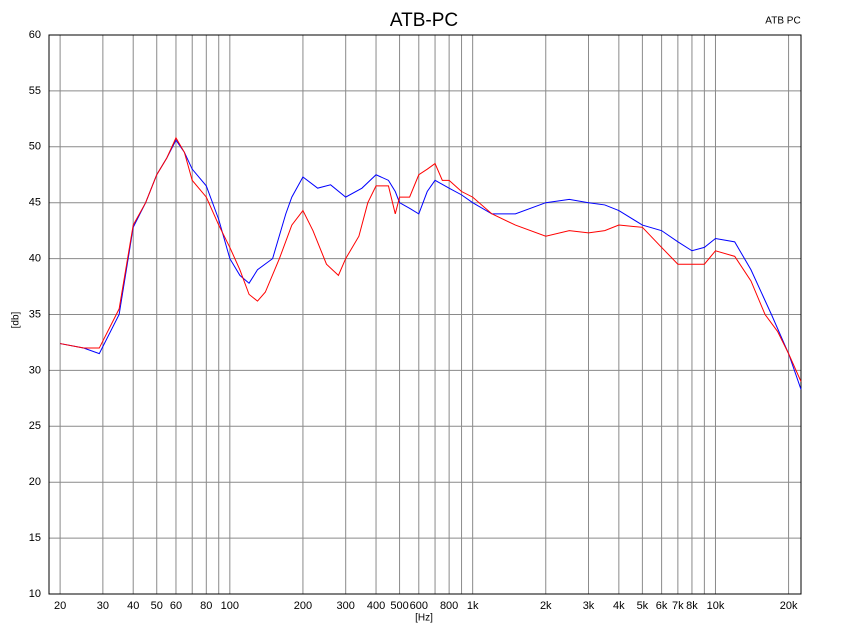  What do you see at coordinates (35, 482) in the screenshot?
I see `y-tick-label: 20` at bounding box center [35, 482].